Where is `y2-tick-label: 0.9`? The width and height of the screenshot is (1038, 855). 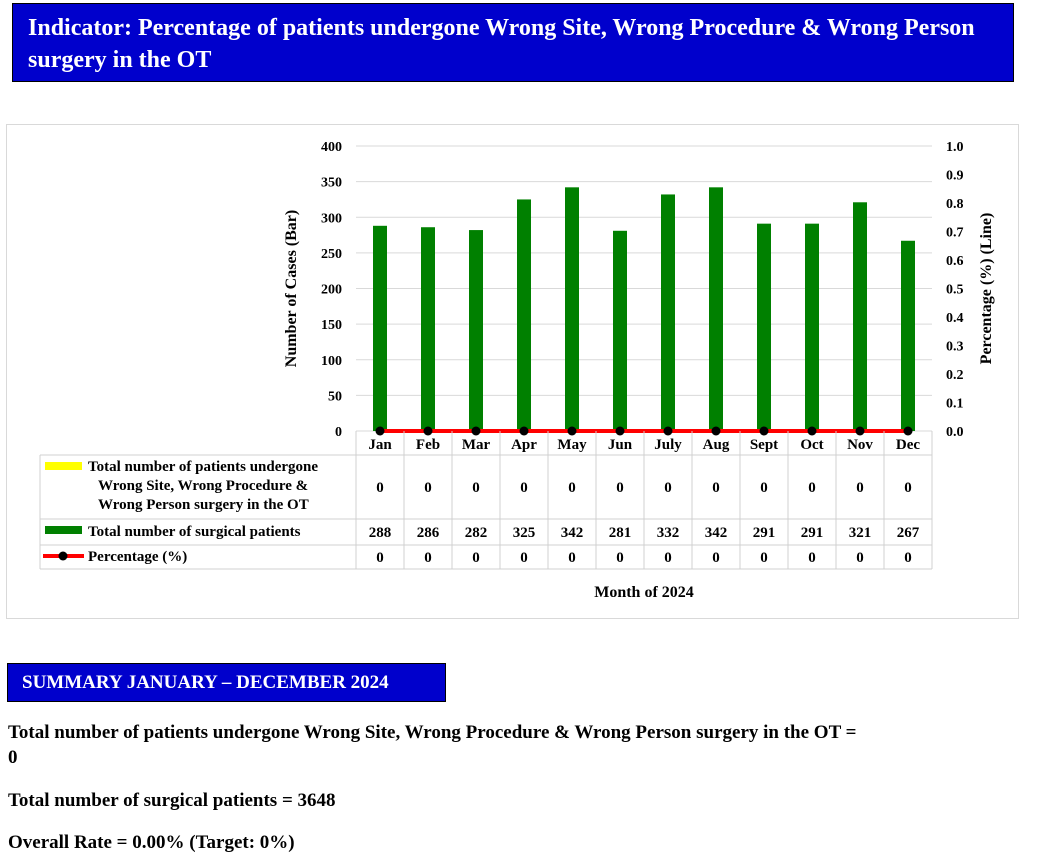
y2-tick-label: 0.9 is located at coordinates (955, 176).